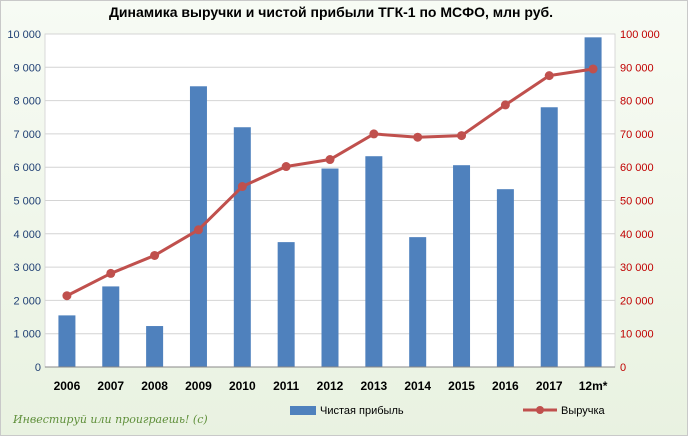 The height and width of the screenshot is (437, 688). Describe the element at coordinates (330, 386) in the screenshot. I see `x-tick-label: 2012` at that location.